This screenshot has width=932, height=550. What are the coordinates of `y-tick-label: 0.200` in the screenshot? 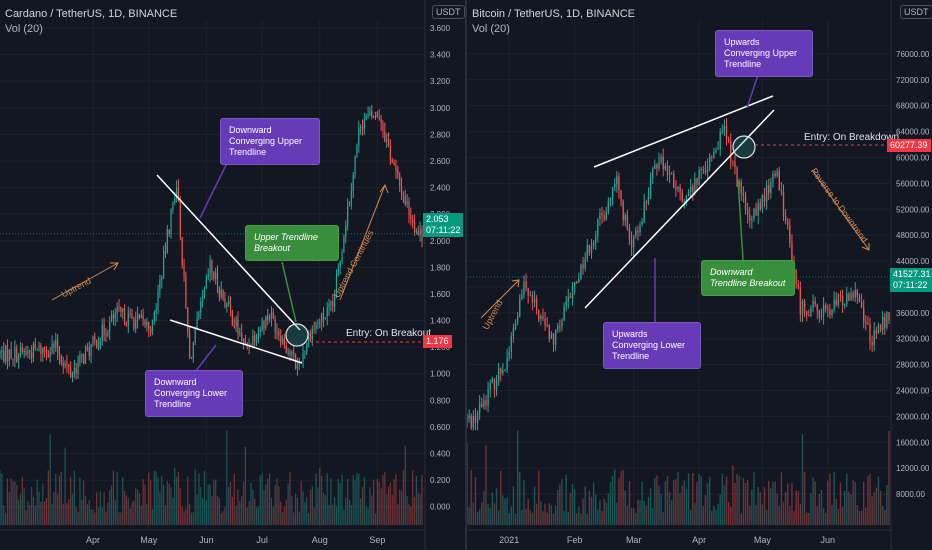 It's located at (440, 480).